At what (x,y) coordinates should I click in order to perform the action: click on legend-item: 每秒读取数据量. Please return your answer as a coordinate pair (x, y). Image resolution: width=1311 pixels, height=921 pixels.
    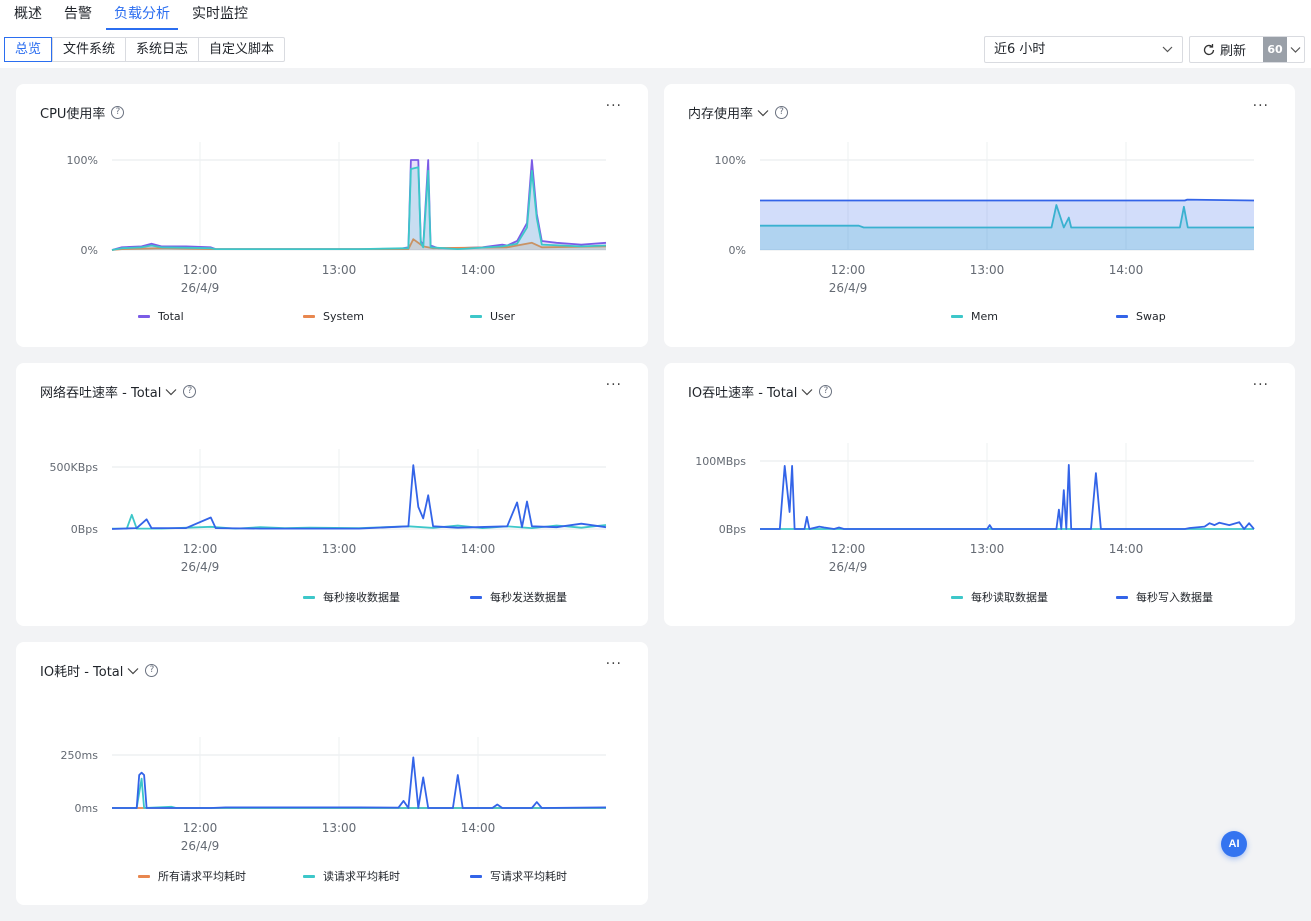
    Looking at the image, I should click on (999, 597).